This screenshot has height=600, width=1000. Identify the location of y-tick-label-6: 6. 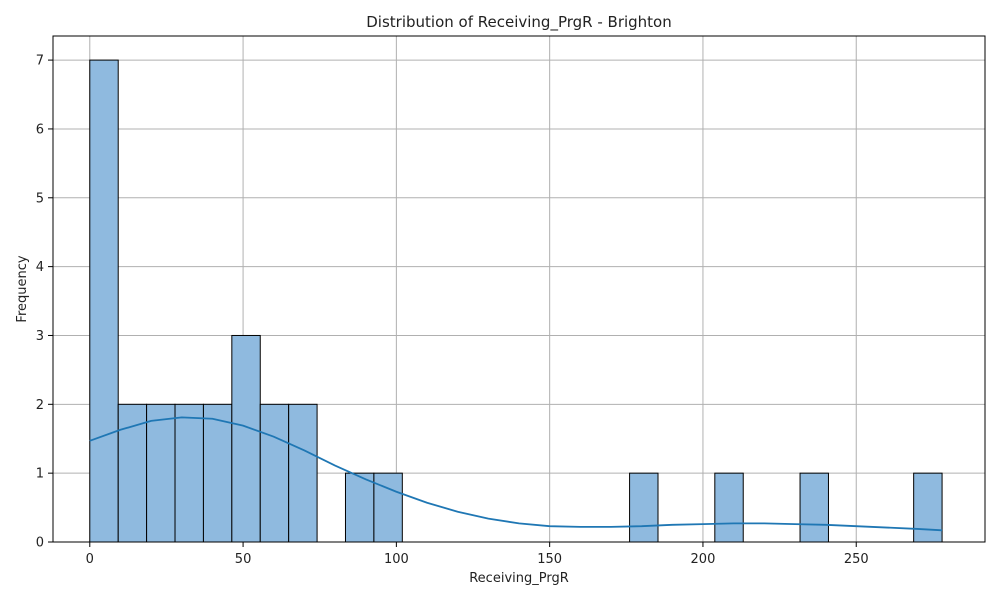
(40, 129).